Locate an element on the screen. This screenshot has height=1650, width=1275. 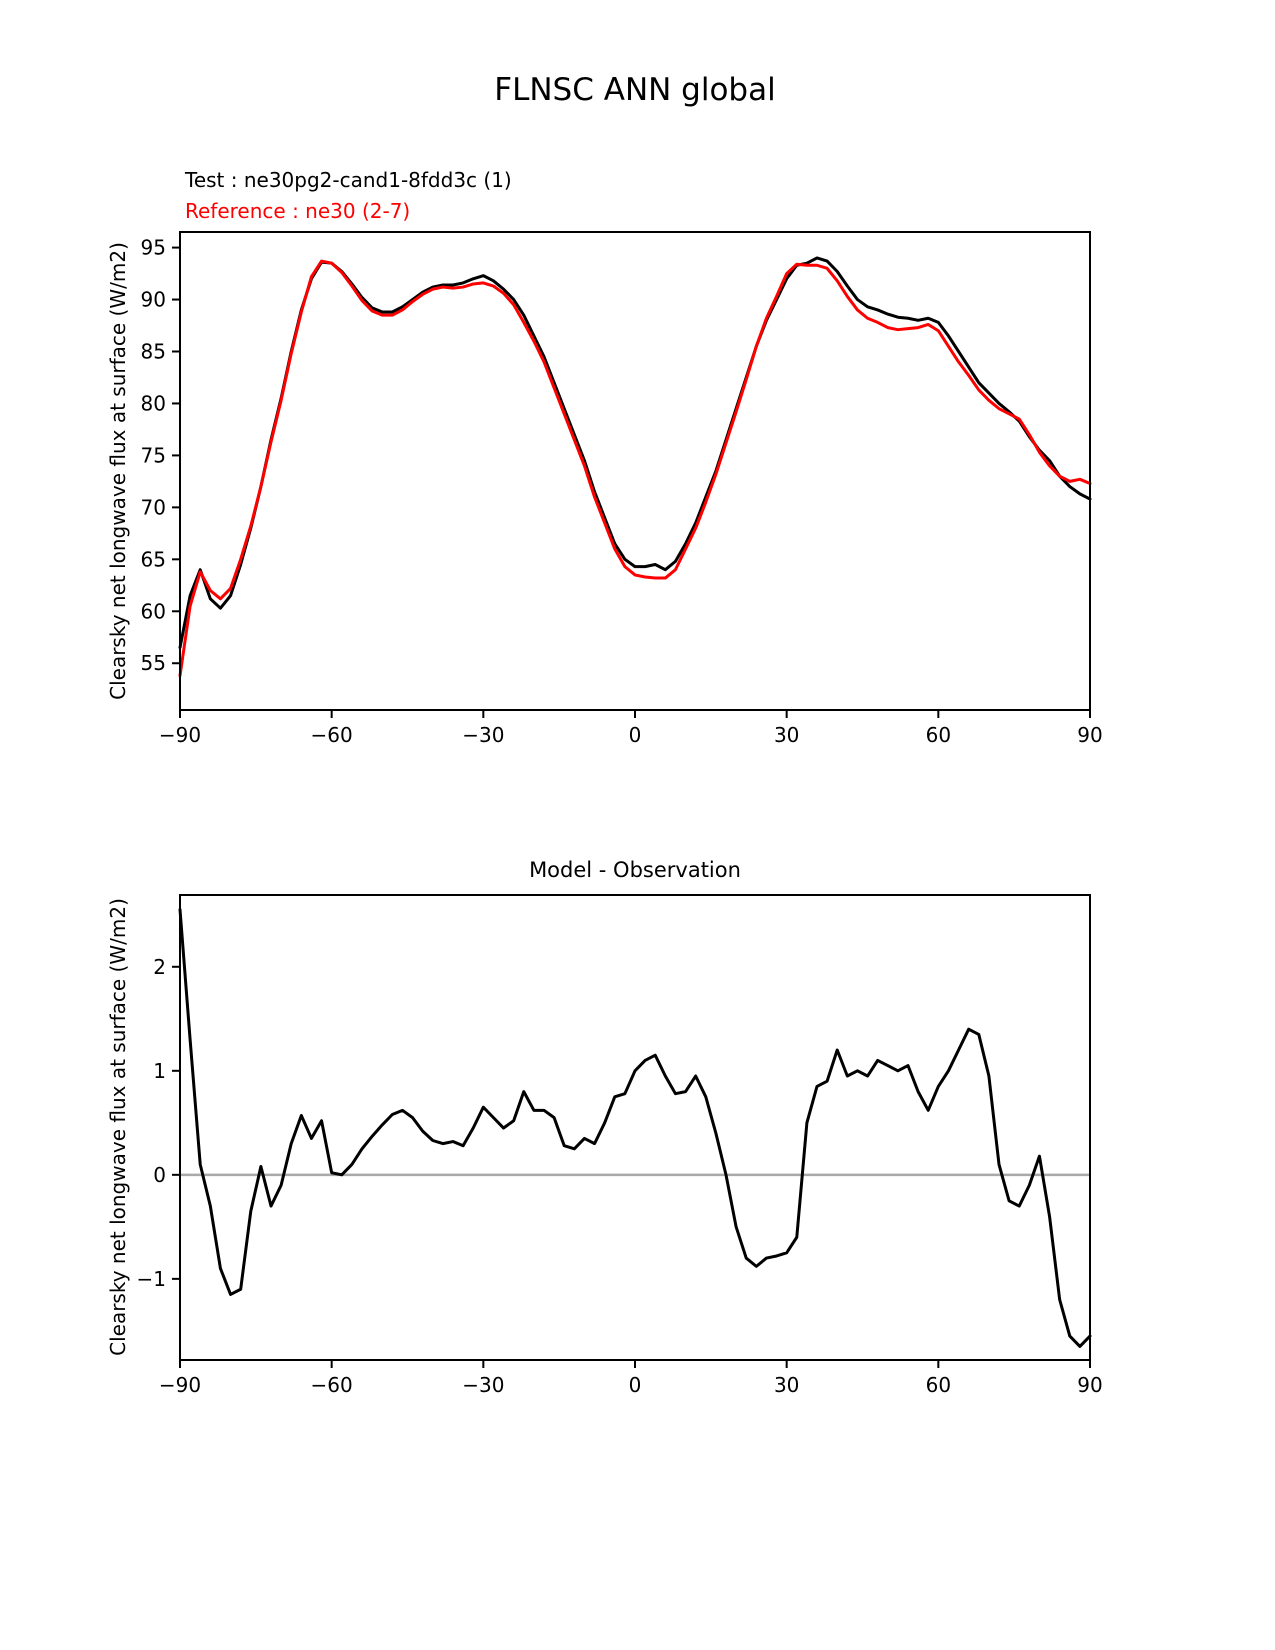
y-tick-label: −1 is located at coordinates (151, 1279).